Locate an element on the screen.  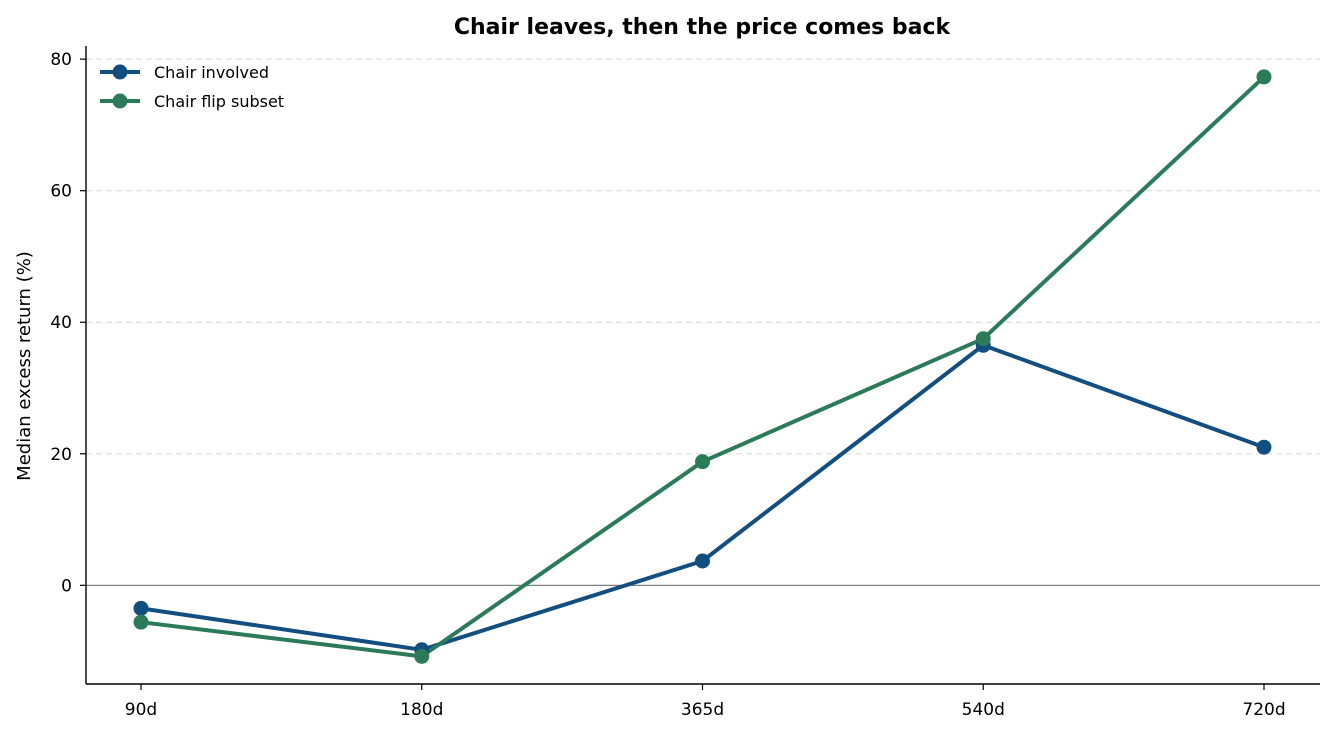
legend: Chair involved Chair flip subset is located at coordinates (192, 87).